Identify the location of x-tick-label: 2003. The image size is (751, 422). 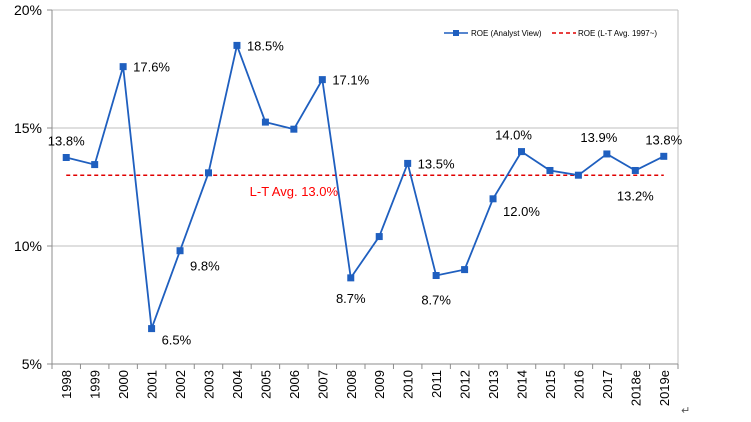
(209, 384).